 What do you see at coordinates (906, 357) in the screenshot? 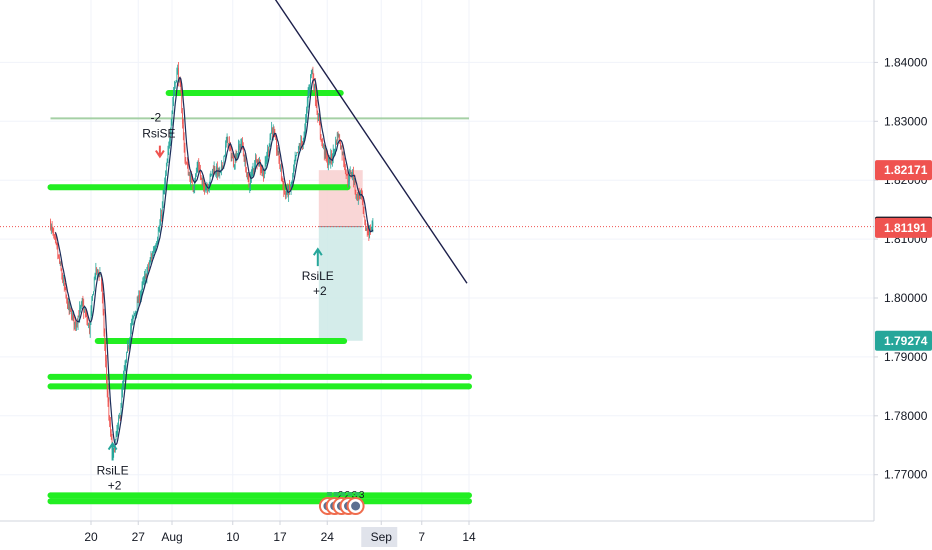
I see `y-tick-label: 1.79000` at bounding box center [906, 357].